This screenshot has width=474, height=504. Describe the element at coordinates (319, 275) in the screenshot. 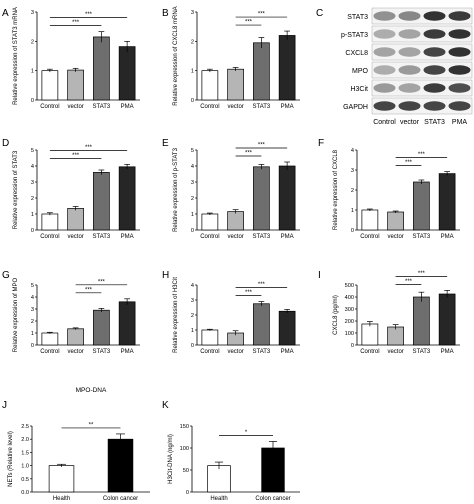

I see `panel-letter: I` at that location.